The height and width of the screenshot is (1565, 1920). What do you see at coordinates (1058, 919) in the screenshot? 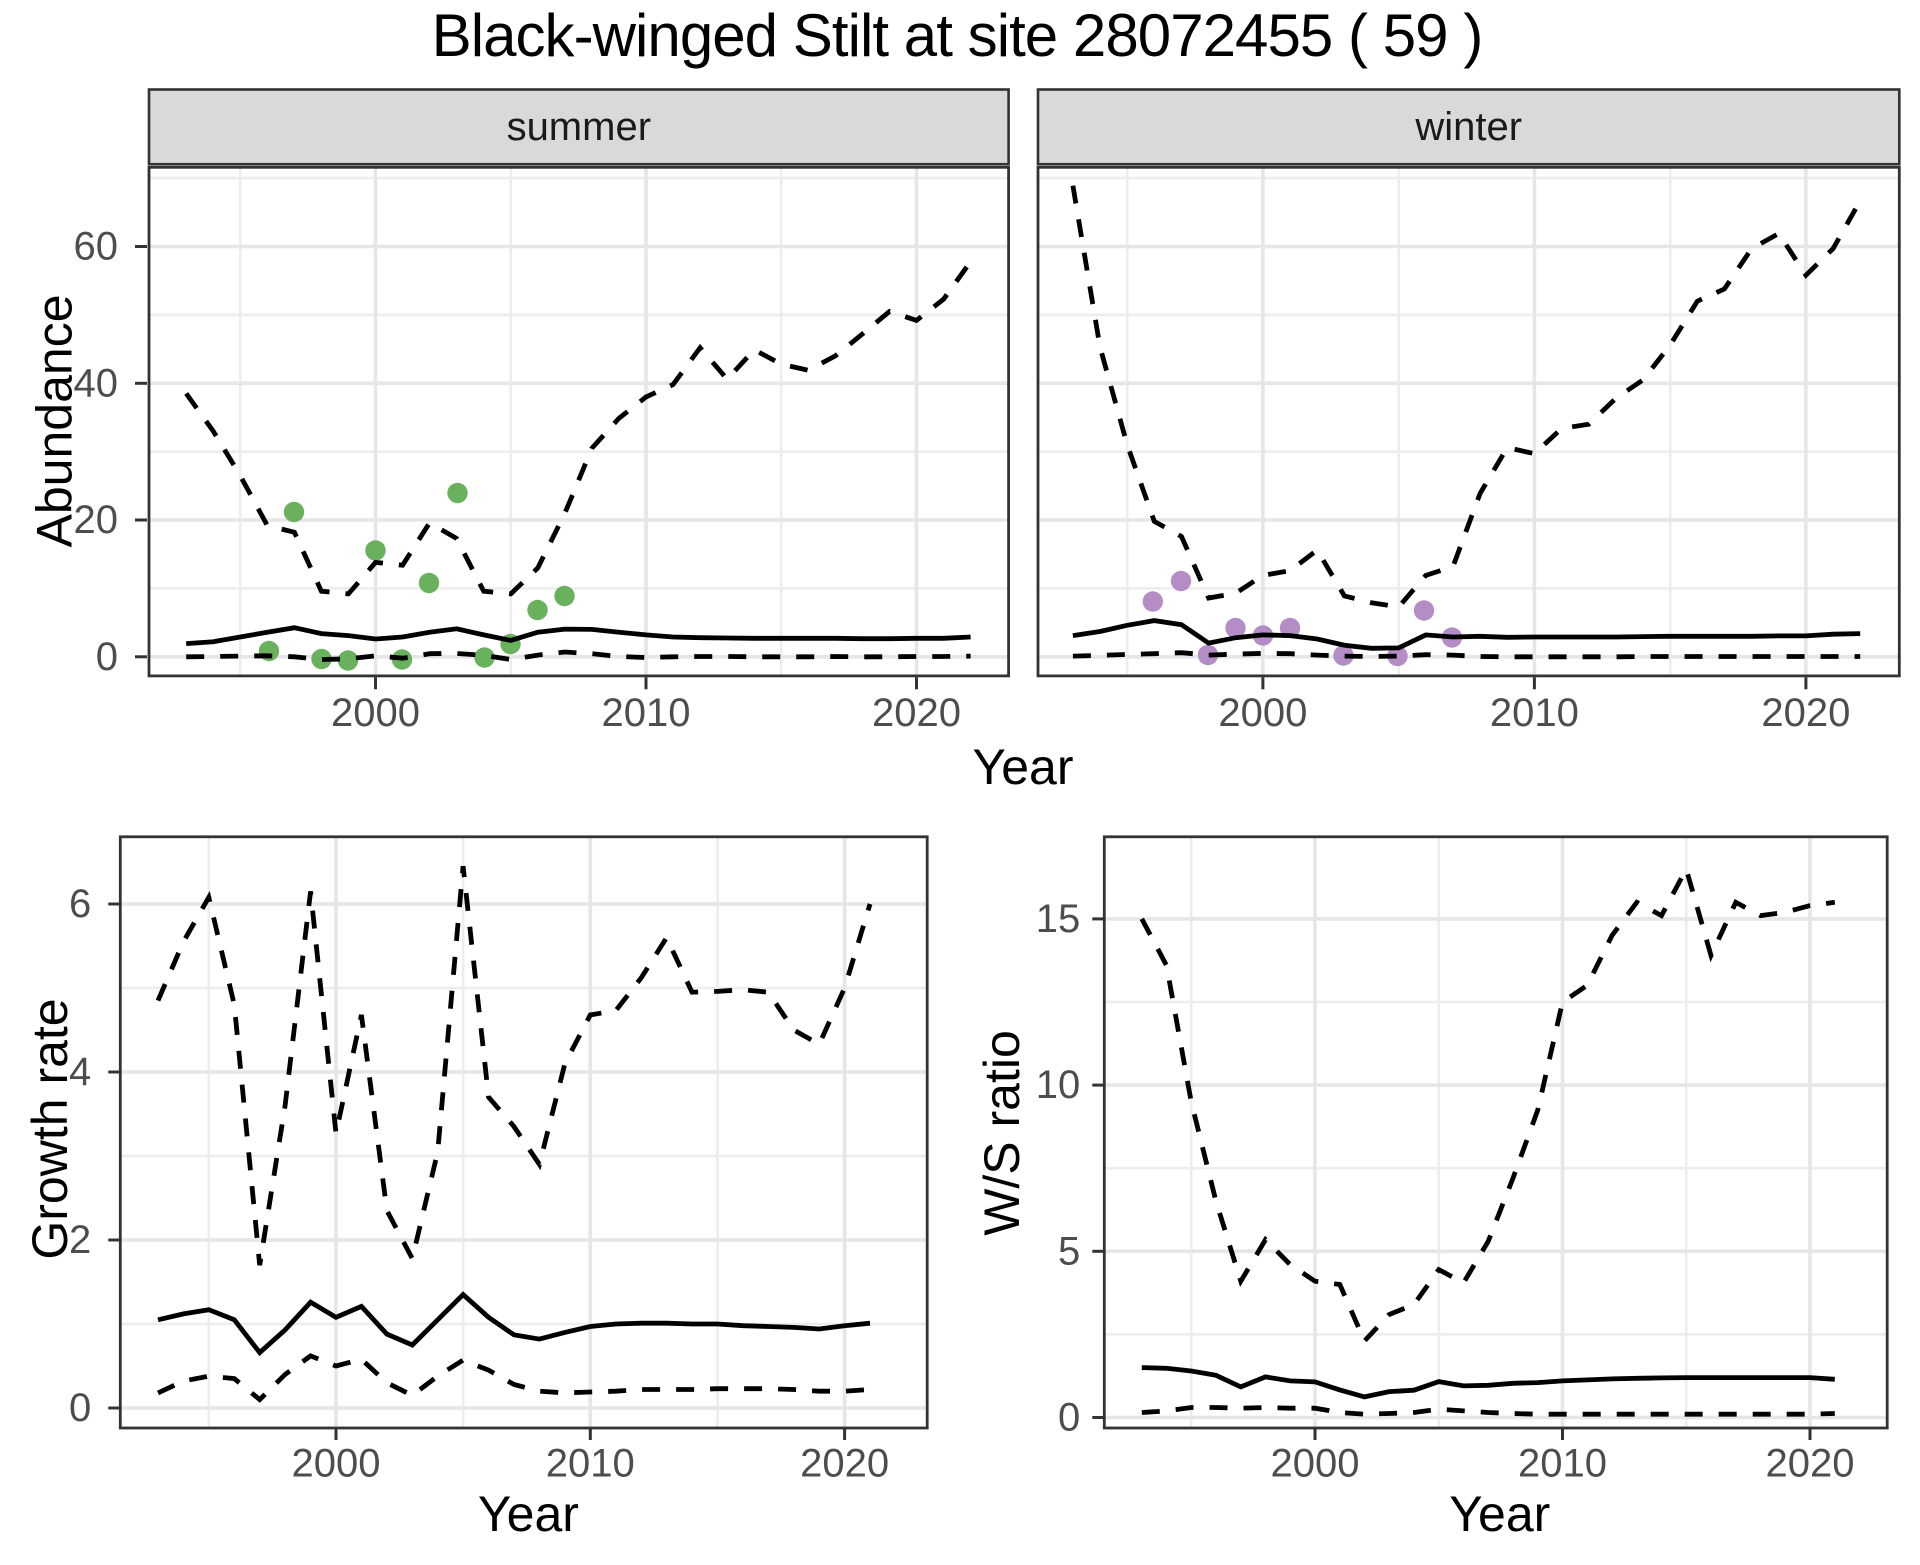
I see `svg-text: 15` at bounding box center [1058, 919].